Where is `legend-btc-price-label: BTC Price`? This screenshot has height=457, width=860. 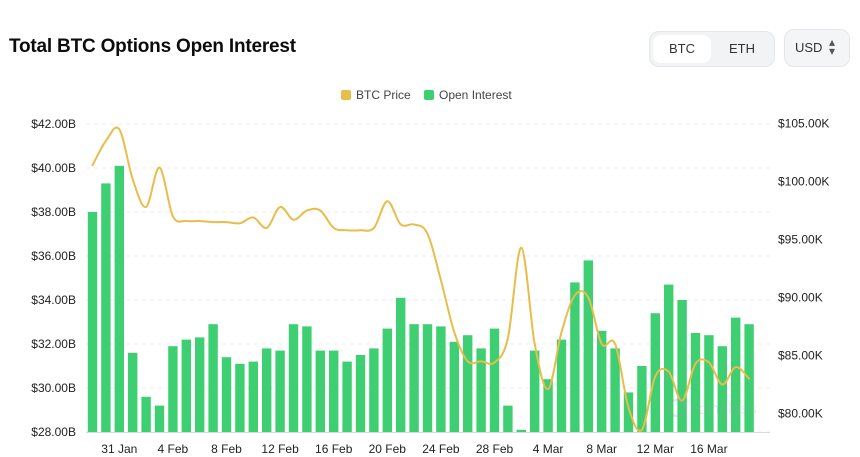
legend-btc-price-label: BTC Price is located at coordinates (383, 95).